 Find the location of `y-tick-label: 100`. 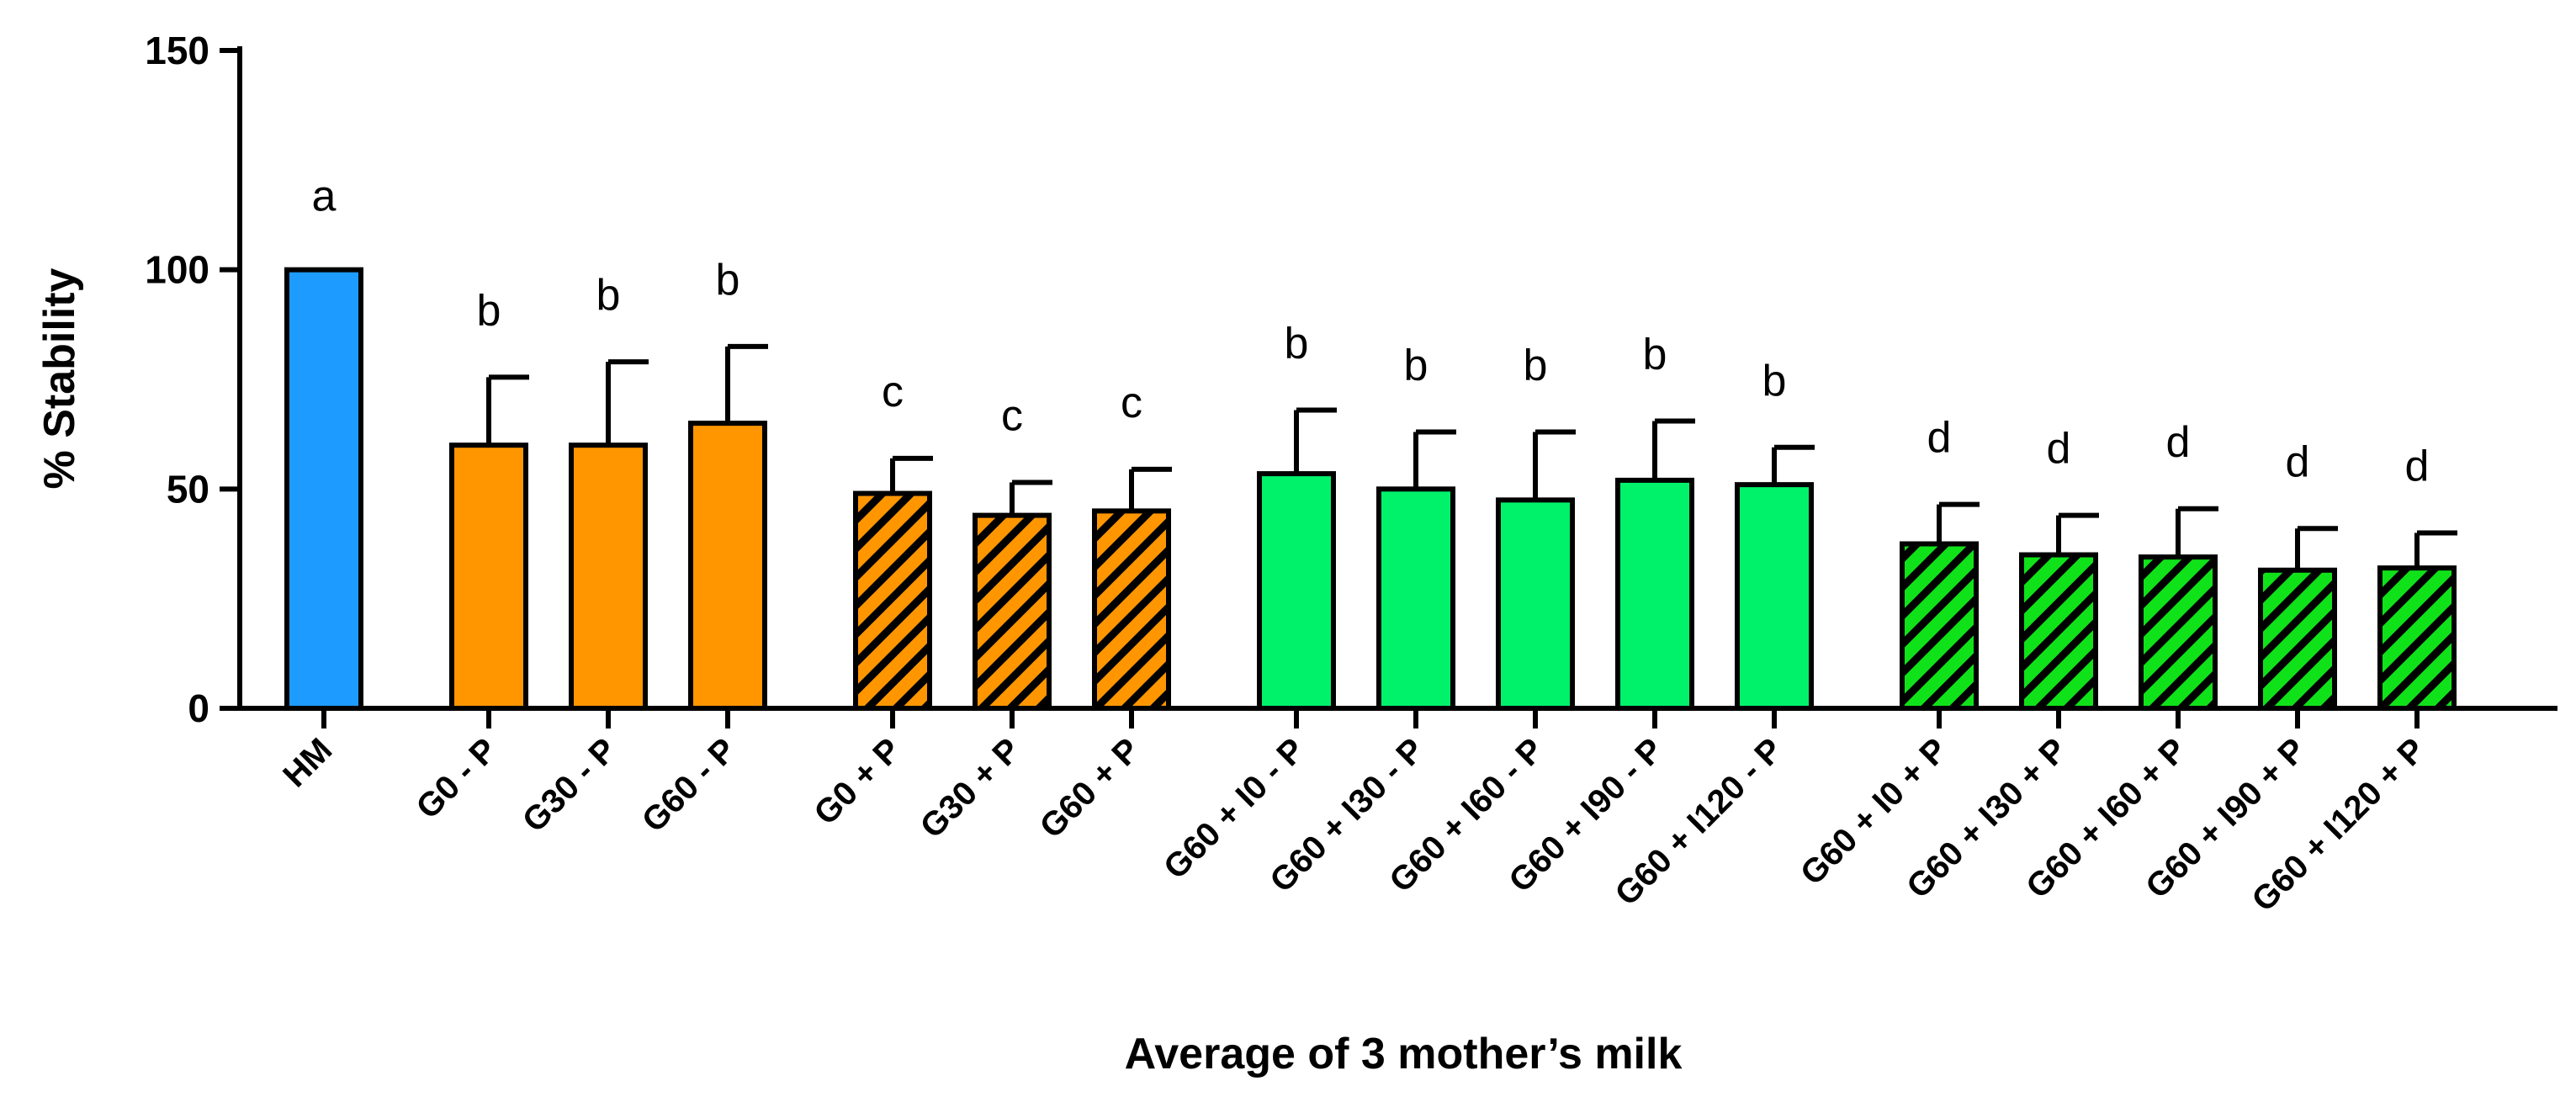

y-tick-label: 100 is located at coordinates (177, 270).